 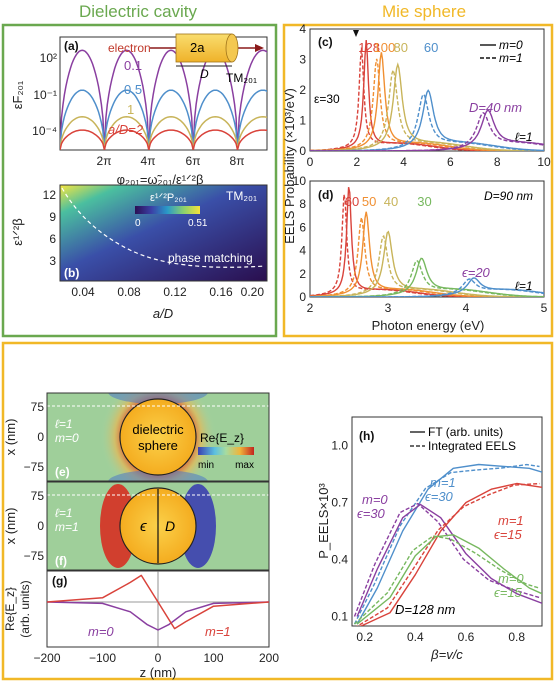 What do you see at coordinates (59, 581) in the screenshot?
I see `panel-g-label: (g)` at bounding box center [59, 581].